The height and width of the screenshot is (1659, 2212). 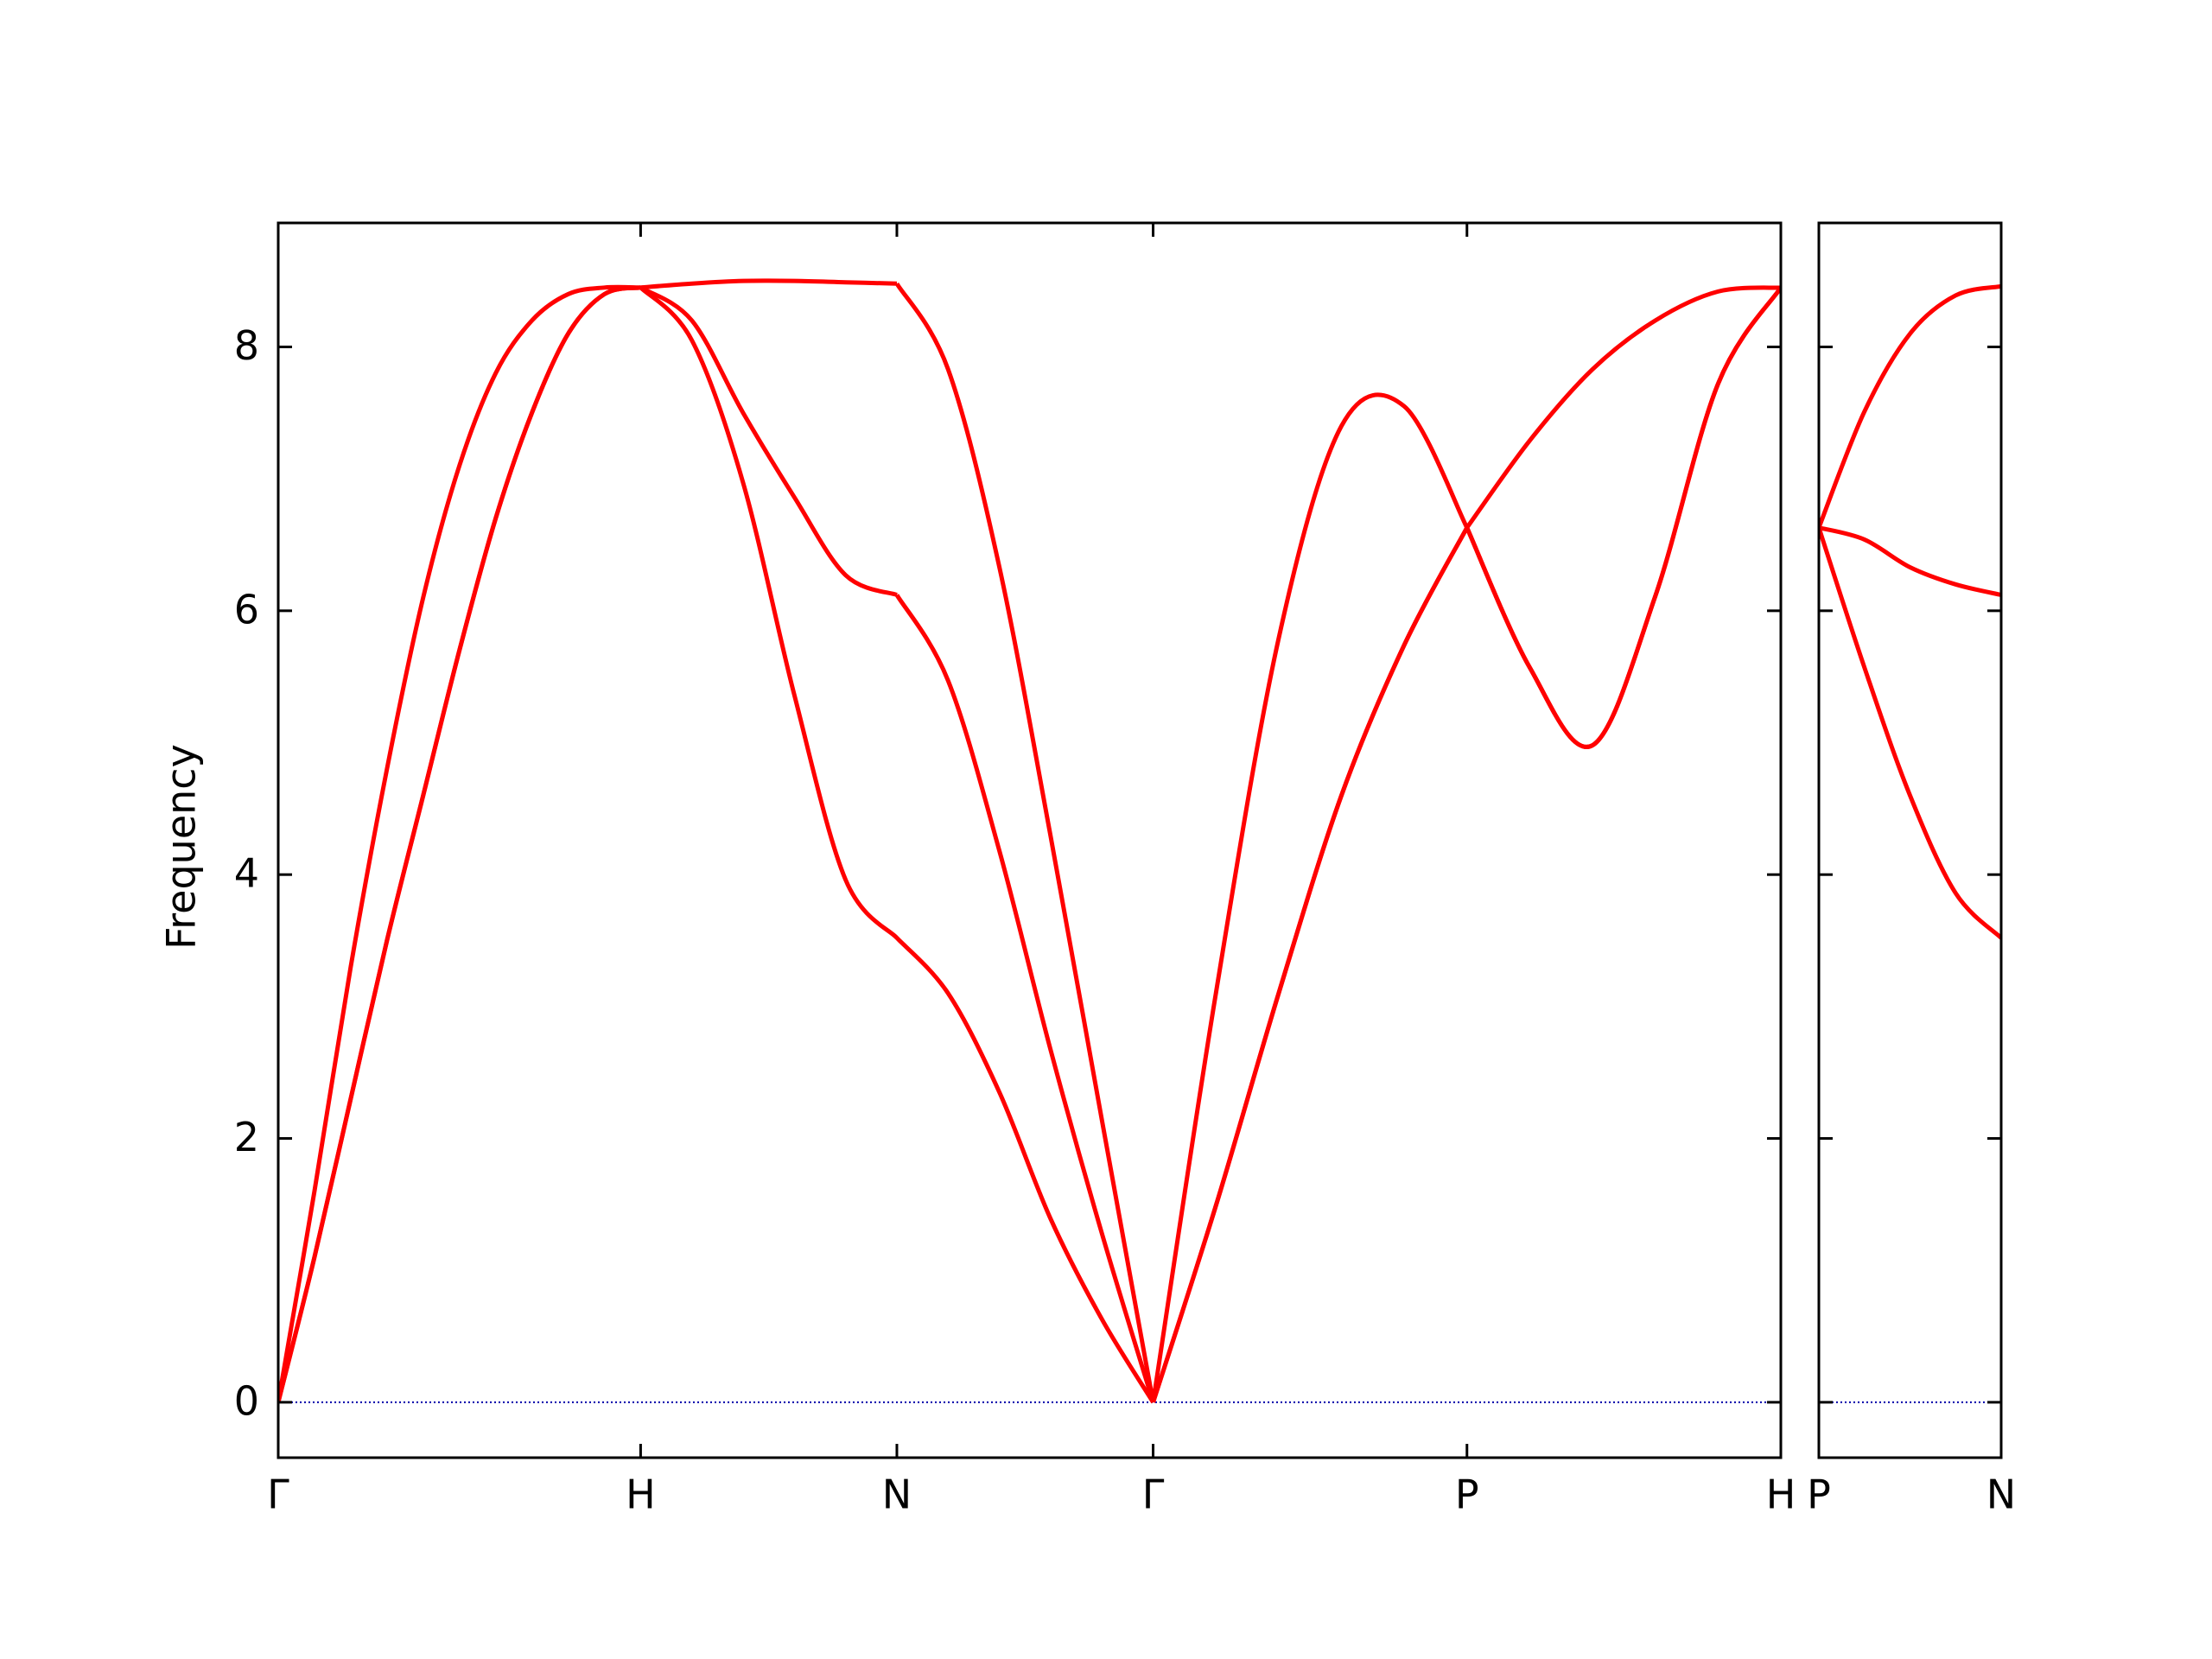 I want to click on y-tick-label: 8, so click(x=246, y=345).